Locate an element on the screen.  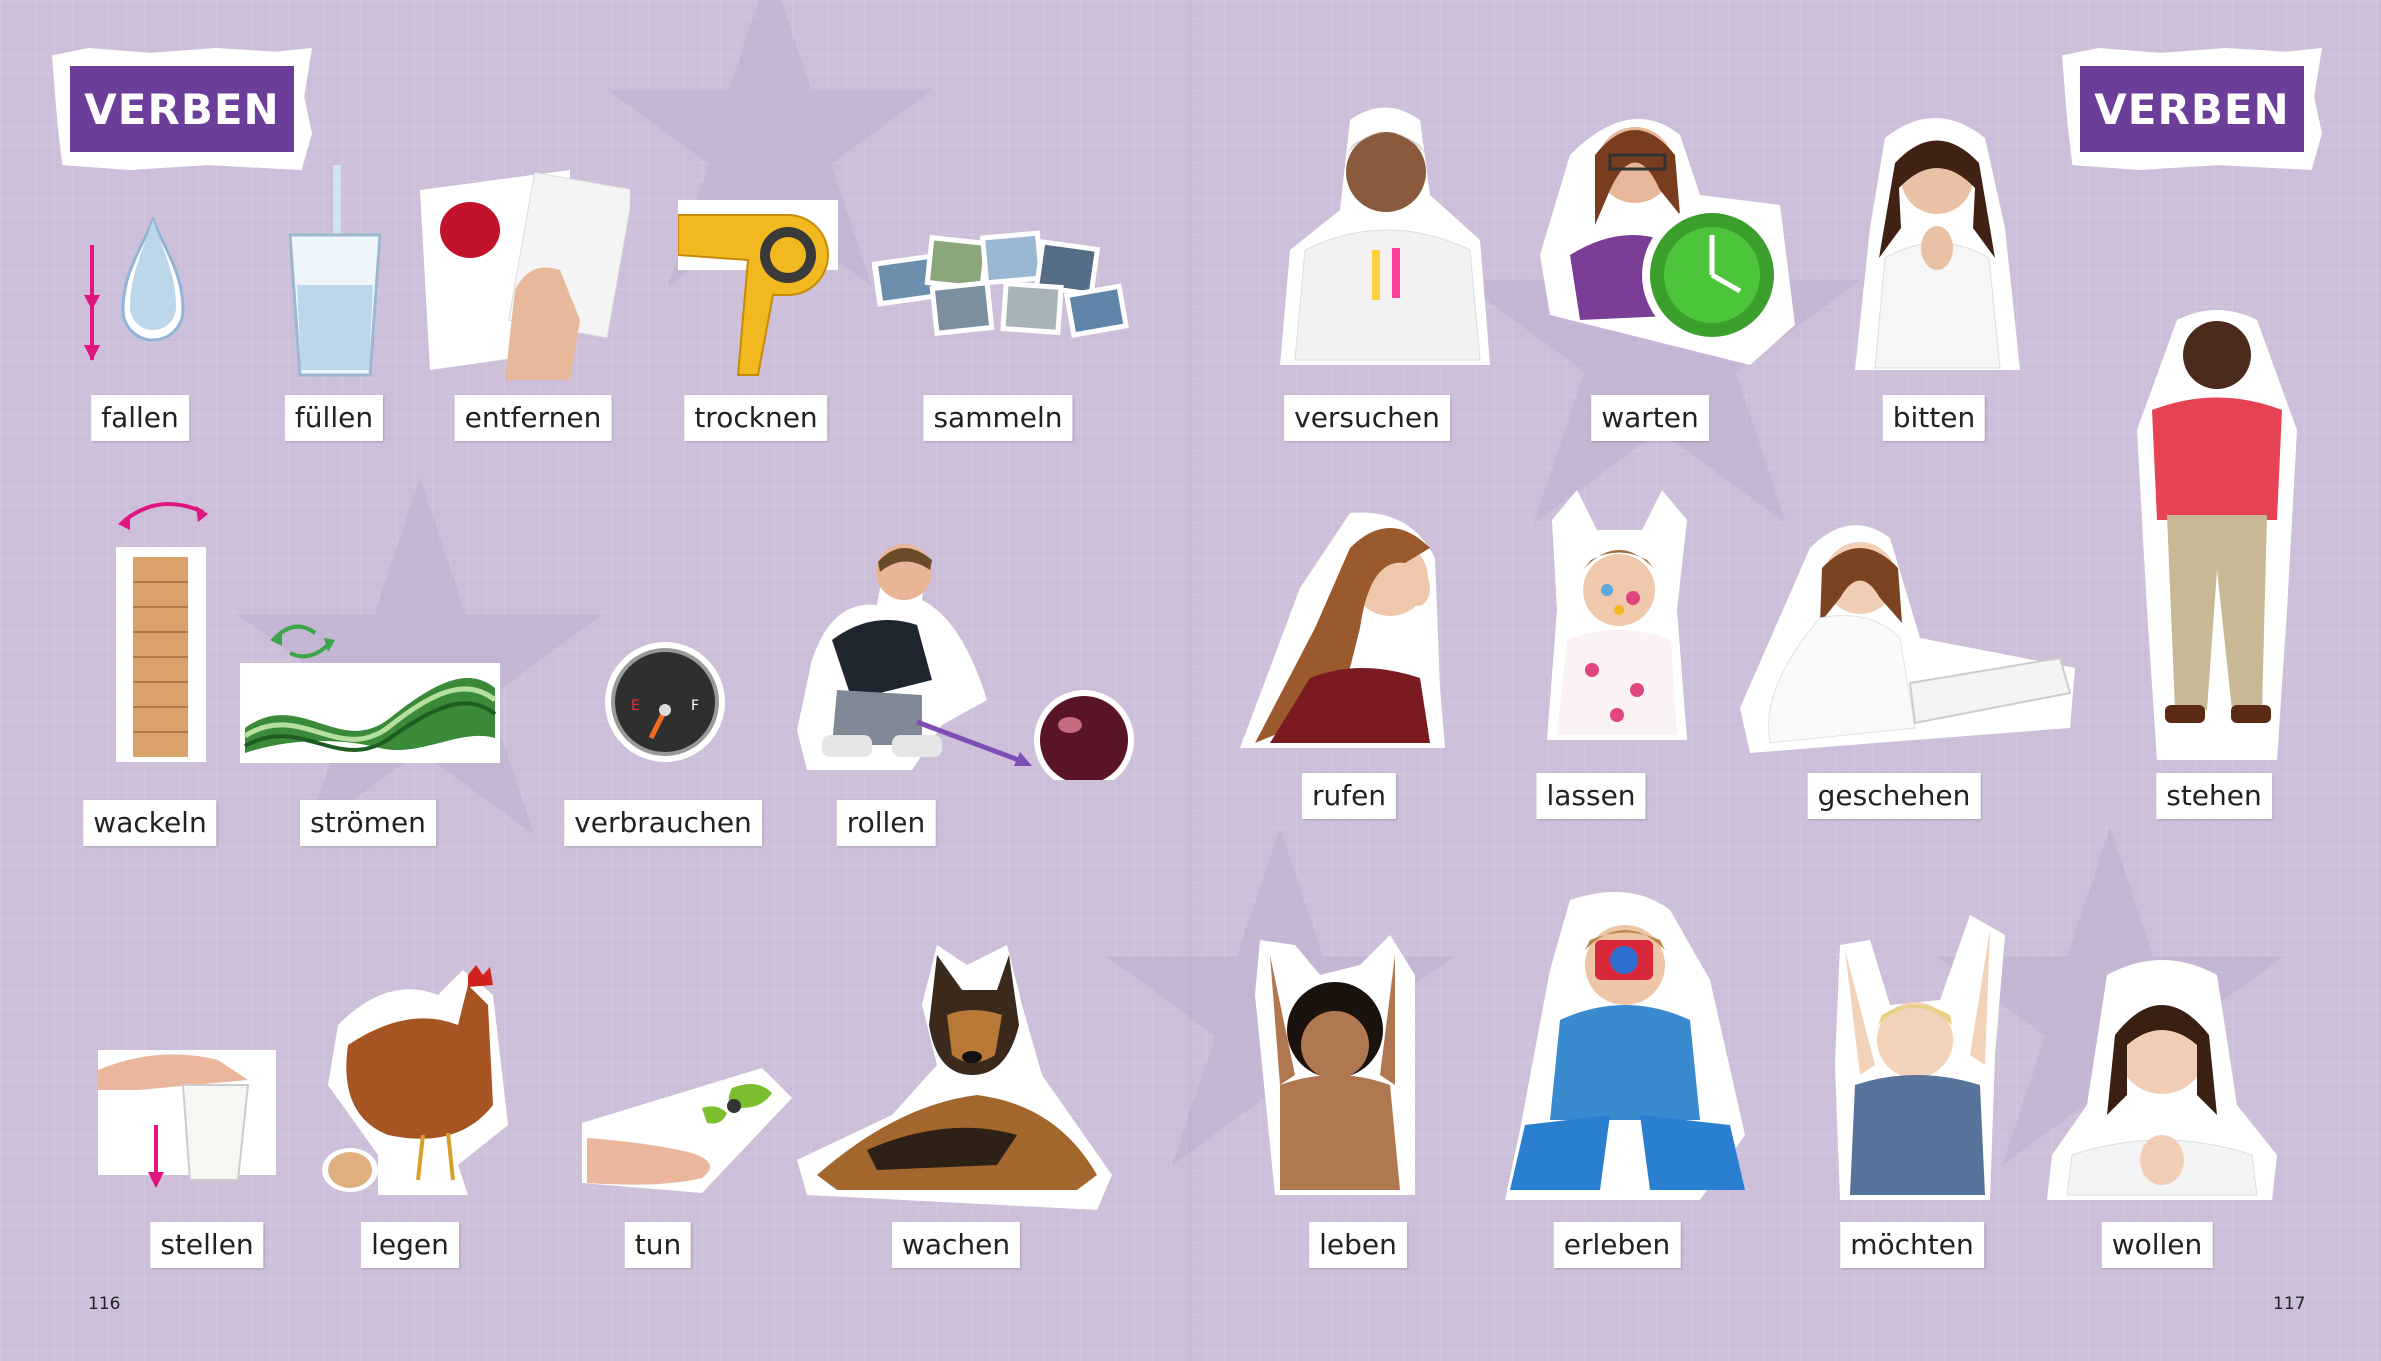
word-label: sammeln is located at coordinates (998, 418).